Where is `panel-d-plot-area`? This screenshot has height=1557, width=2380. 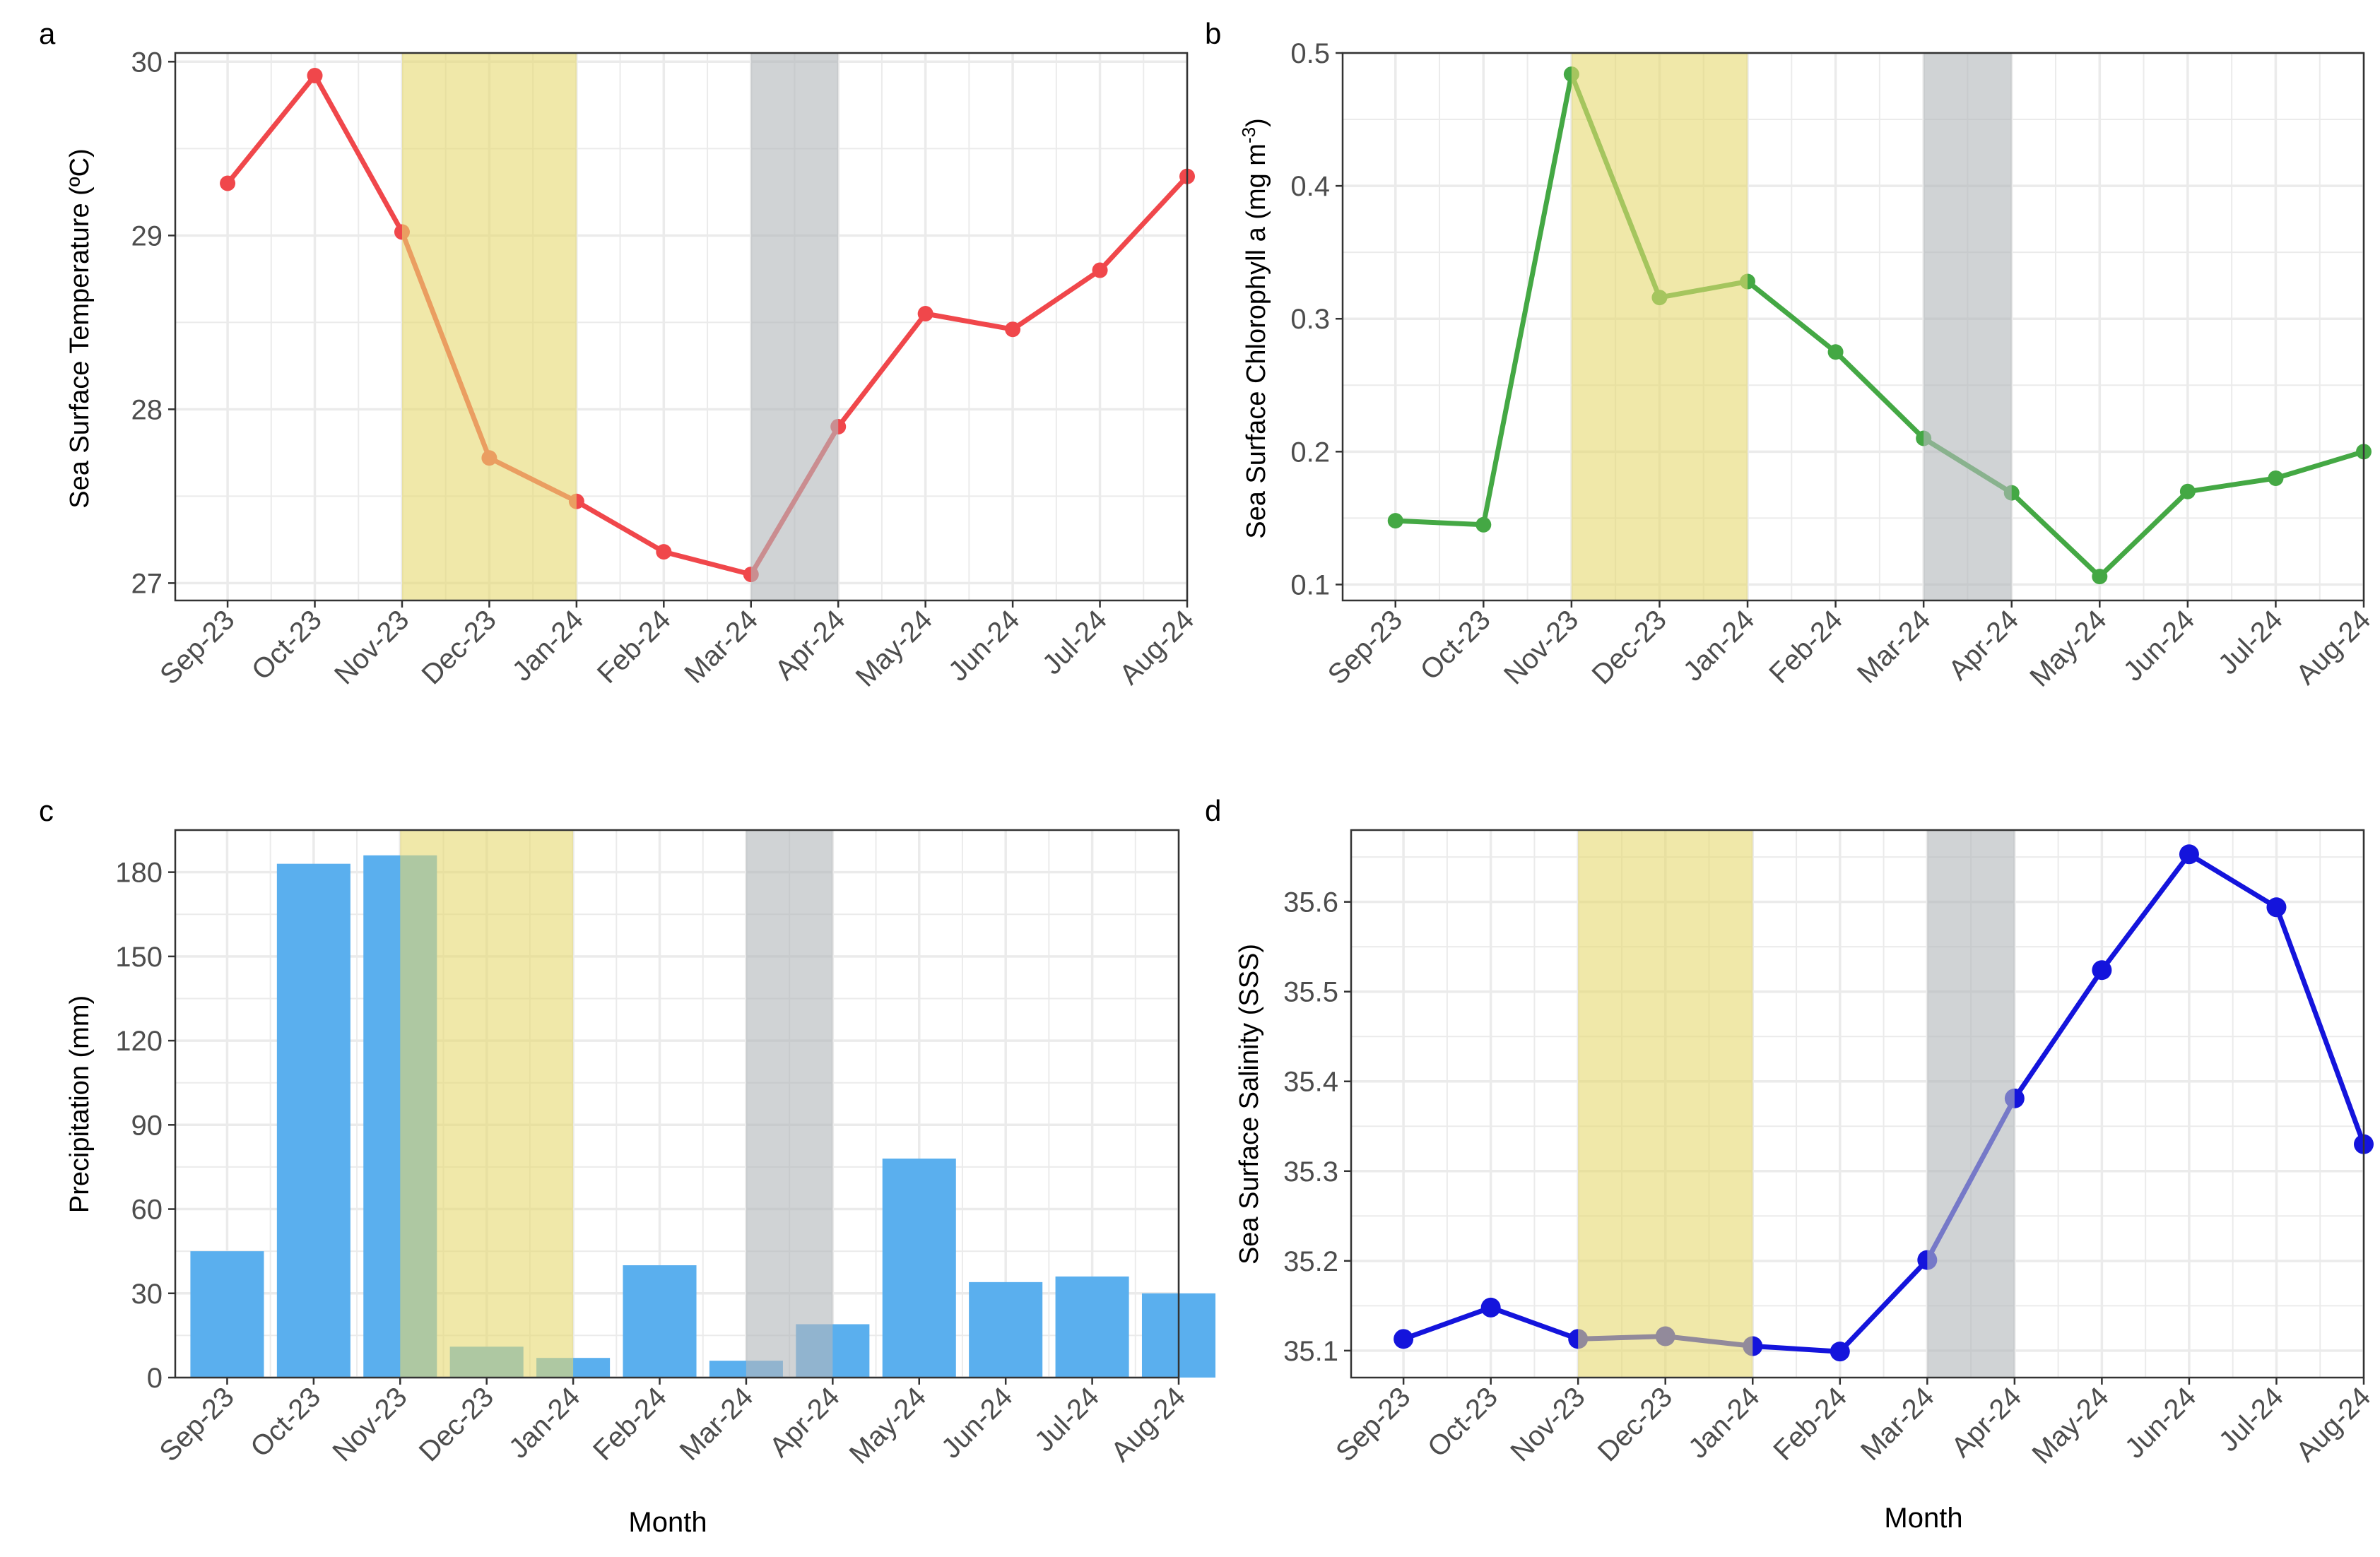 panel-d-plot-area is located at coordinates (1858, 1104).